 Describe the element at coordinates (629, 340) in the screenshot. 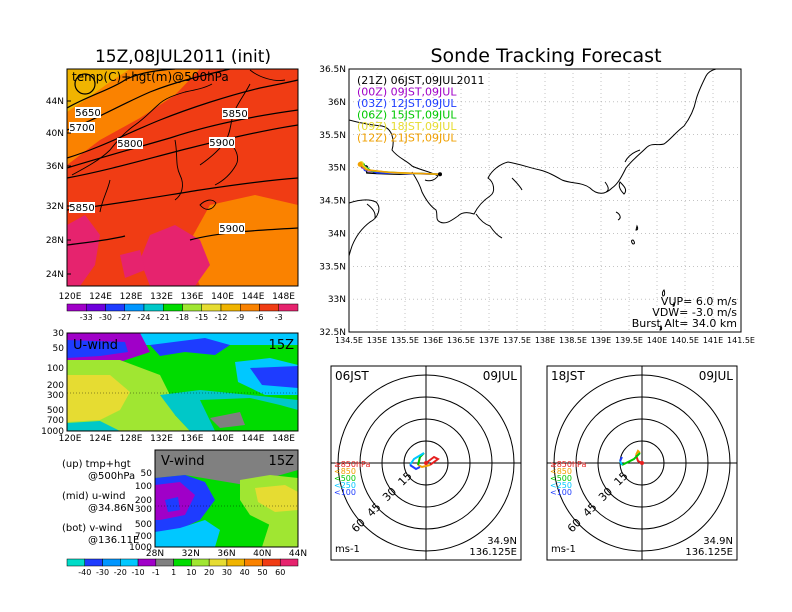

I see `track-lon-tick: 139.5E` at that location.